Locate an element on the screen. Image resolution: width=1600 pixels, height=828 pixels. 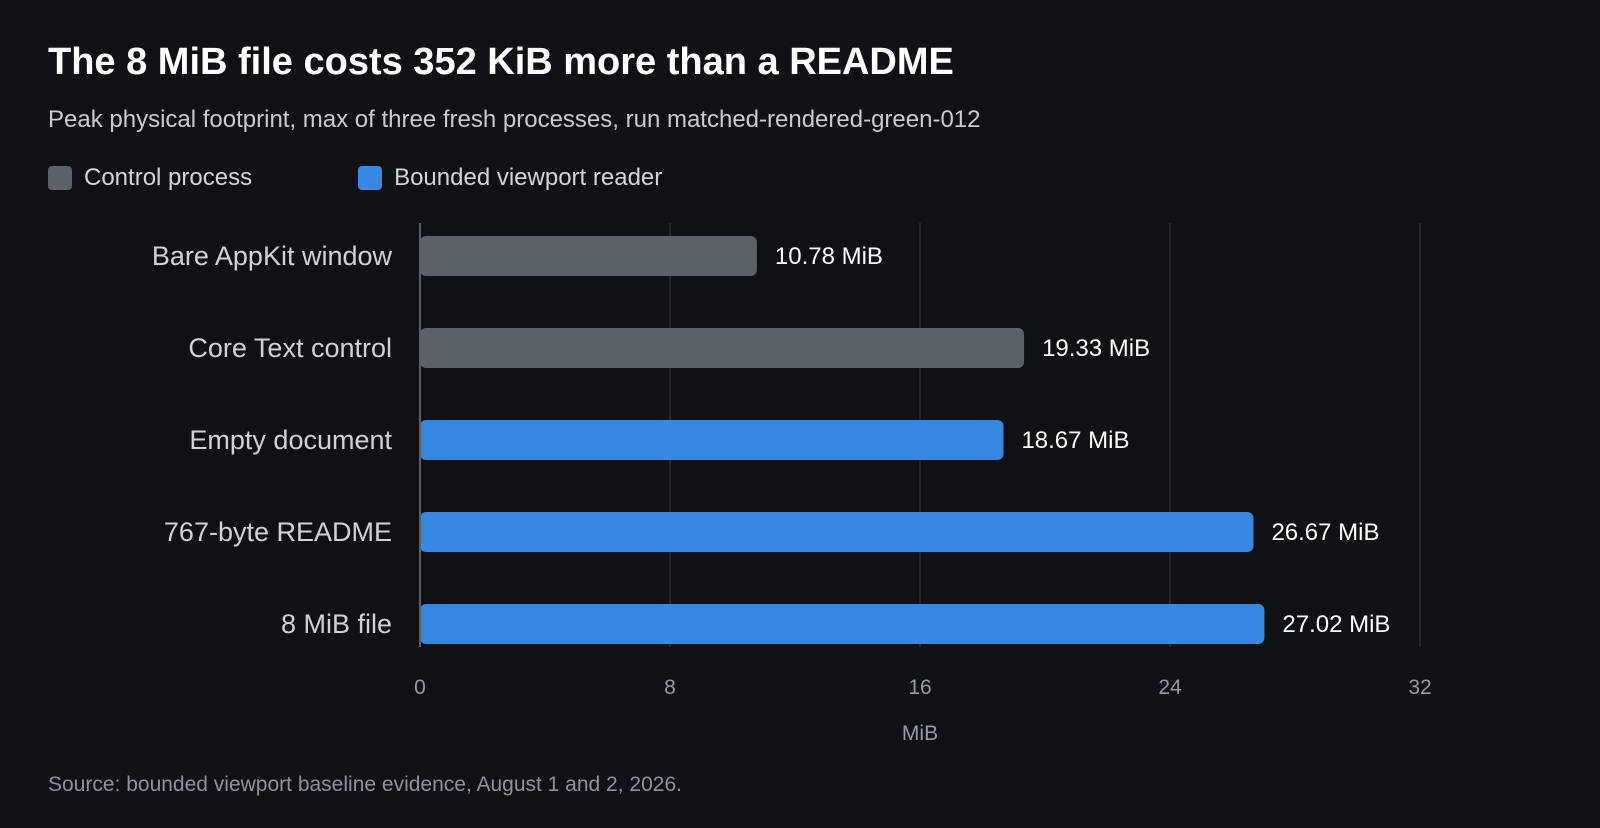
value-label-core-text-control: 19.33 MiB is located at coordinates (1096, 348).